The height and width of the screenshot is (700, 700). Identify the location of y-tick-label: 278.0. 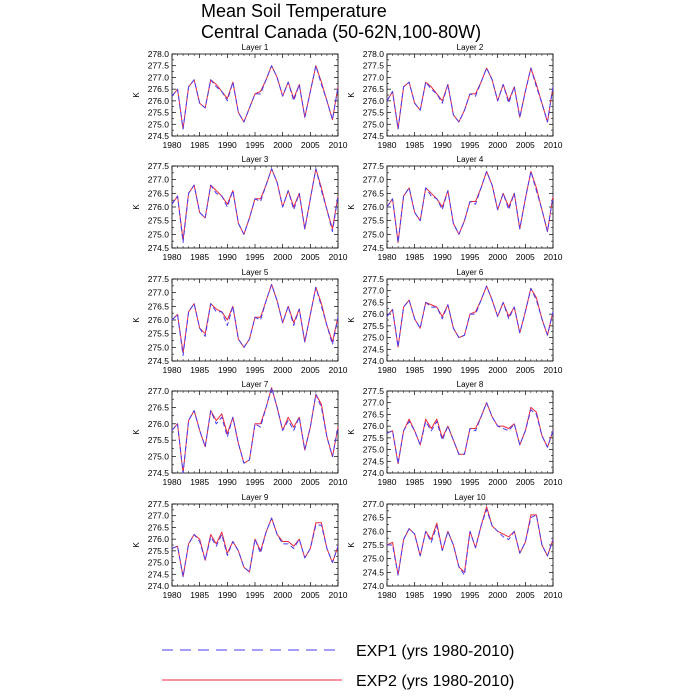
(374, 54).